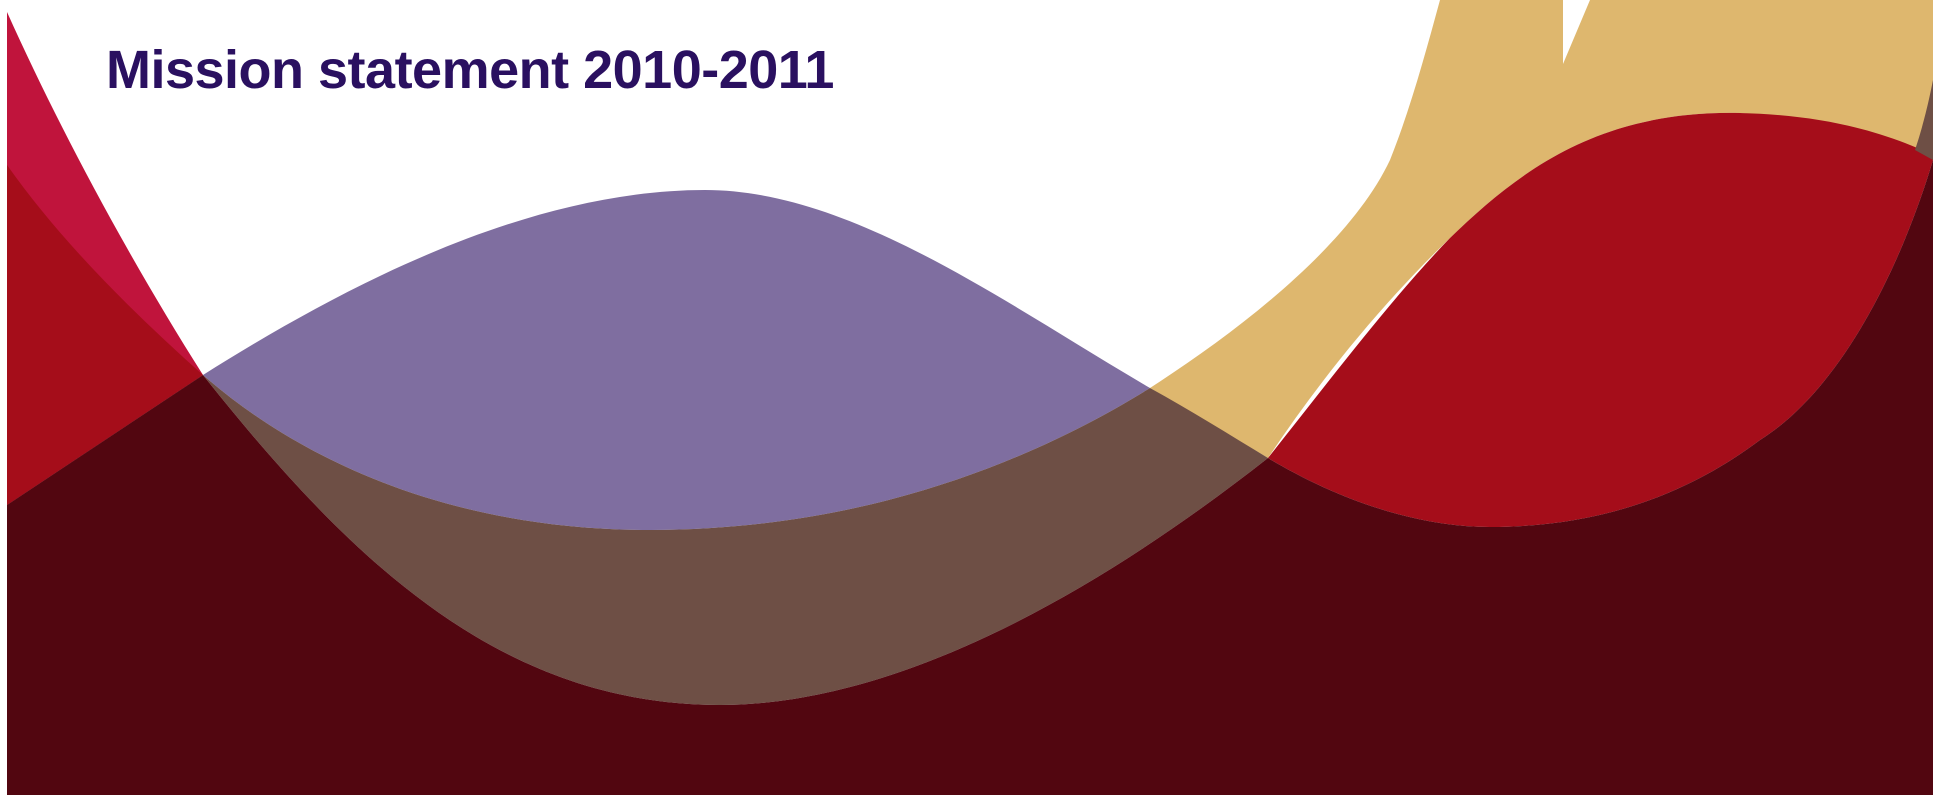 This screenshot has width=1933, height=795. I want to click on red-wedge, so click(105, 335).